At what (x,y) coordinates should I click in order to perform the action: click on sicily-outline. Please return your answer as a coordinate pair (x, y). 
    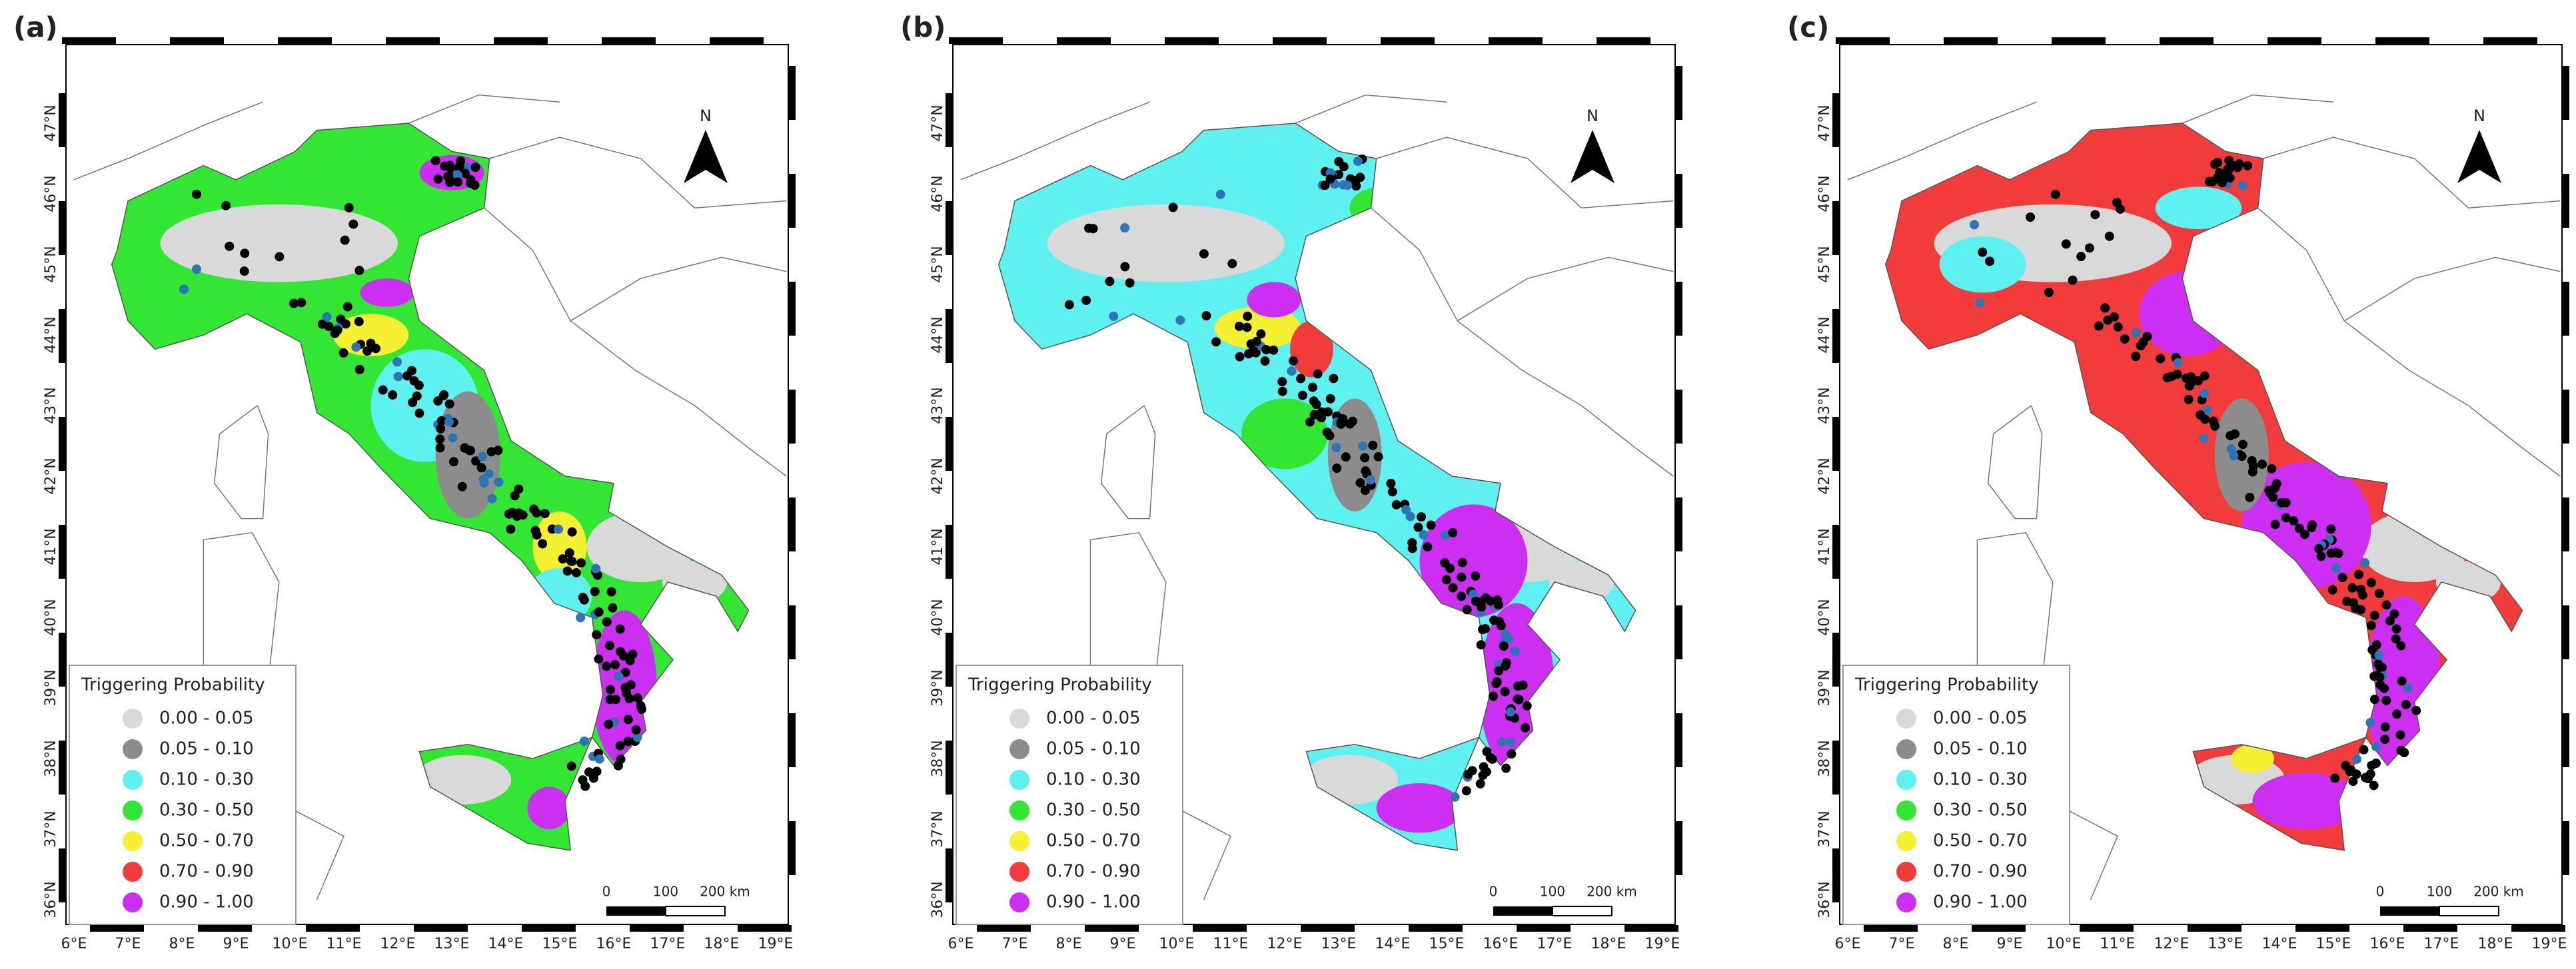
    Looking at the image, I should click on (1393, 793).